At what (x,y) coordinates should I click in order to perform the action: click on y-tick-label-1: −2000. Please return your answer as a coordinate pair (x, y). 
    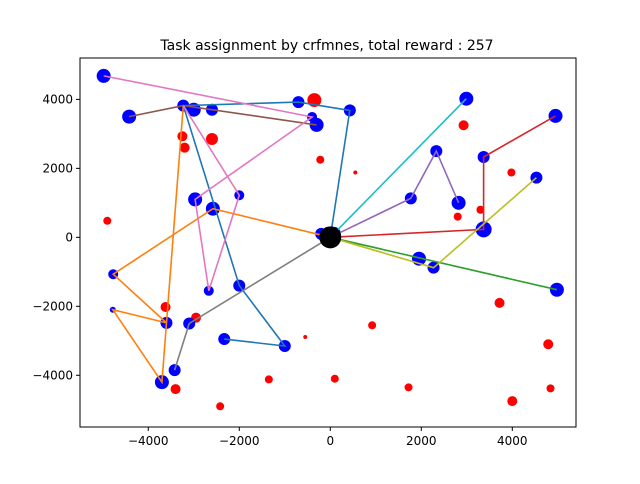
    Looking at the image, I should click on (52, 306).